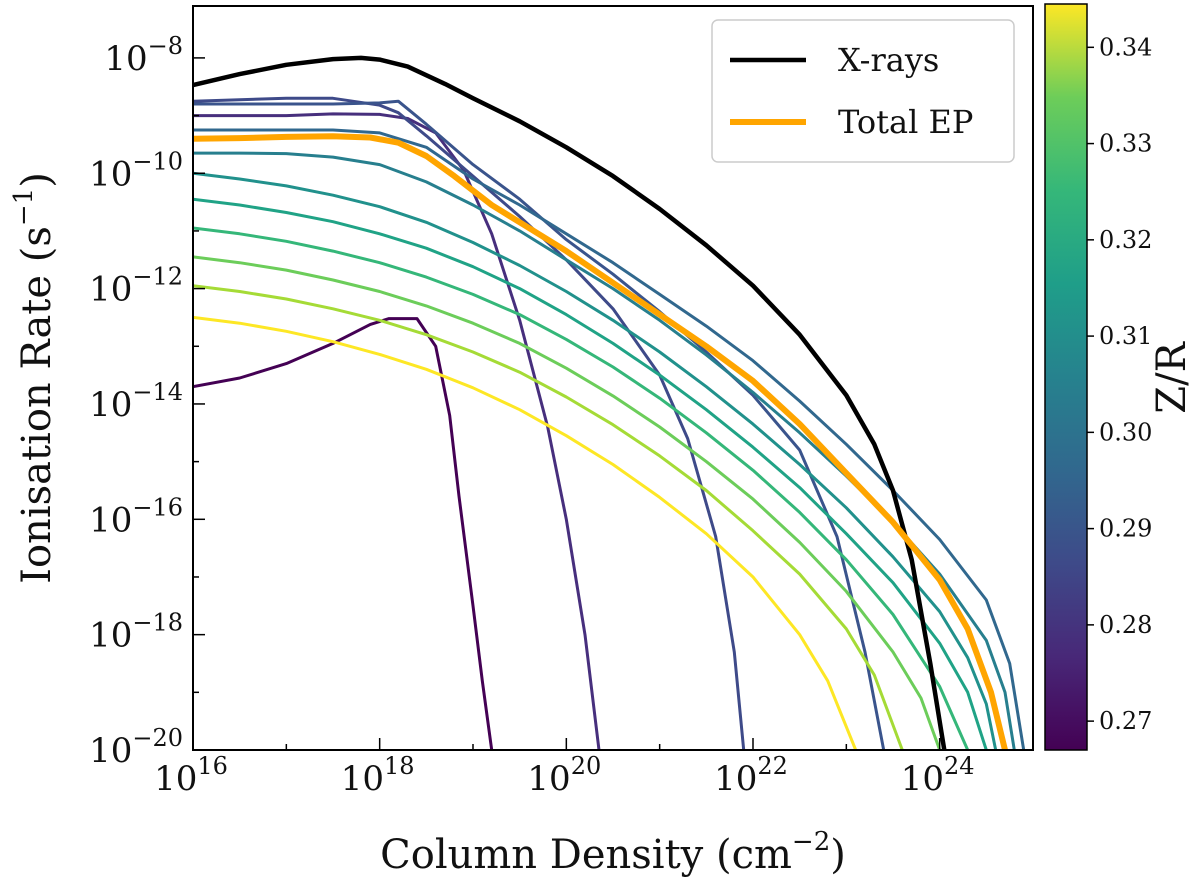  I want to click on colorbar-tick-label: 0.28, so click(1125, 625).